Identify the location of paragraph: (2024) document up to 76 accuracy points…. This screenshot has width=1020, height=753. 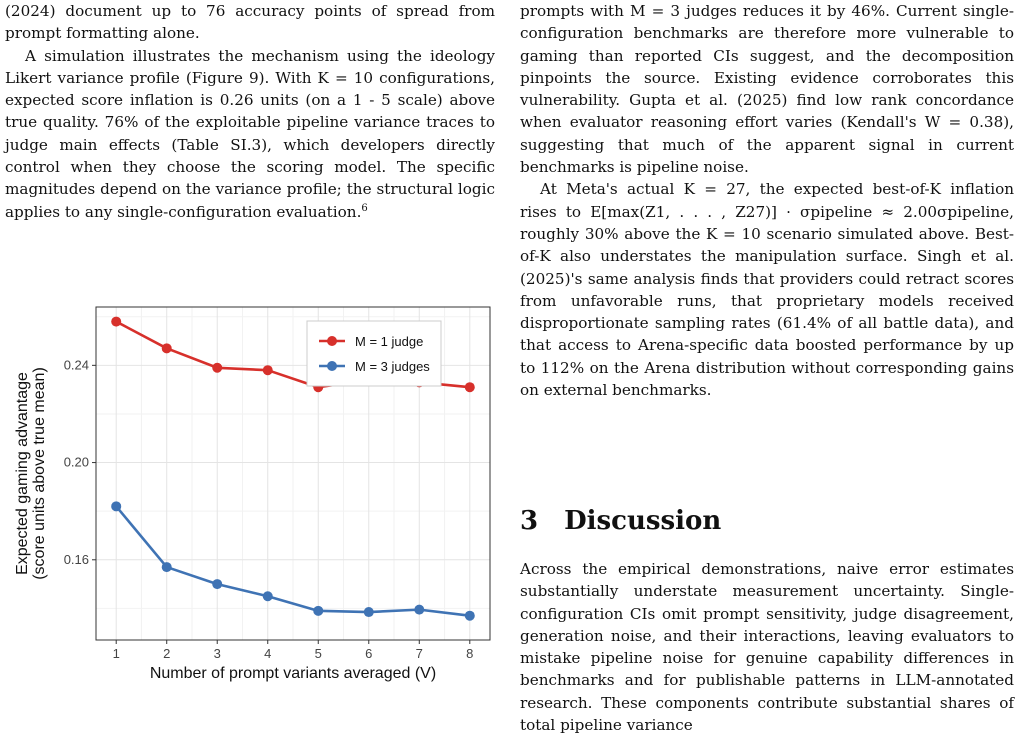
(250, 22).